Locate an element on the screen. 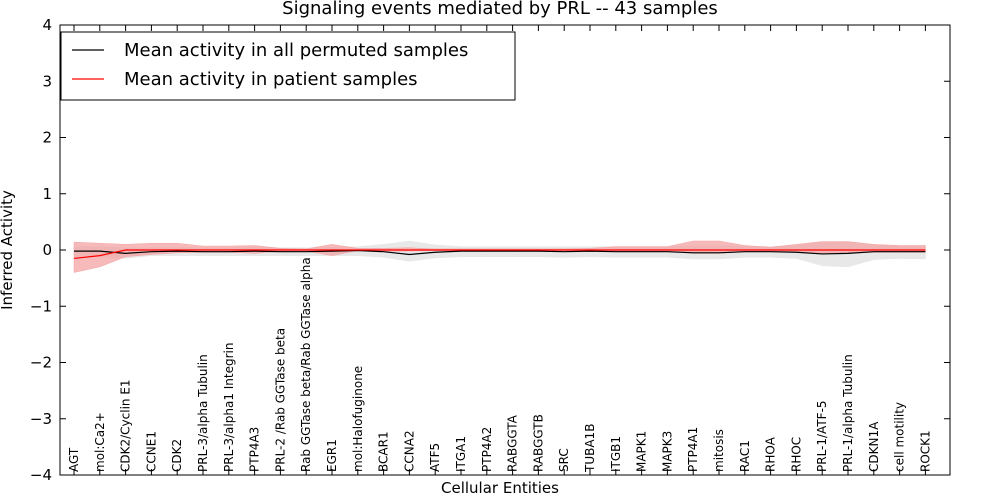  x-category-label: MAPK1 is located at coordinates (642, 451).